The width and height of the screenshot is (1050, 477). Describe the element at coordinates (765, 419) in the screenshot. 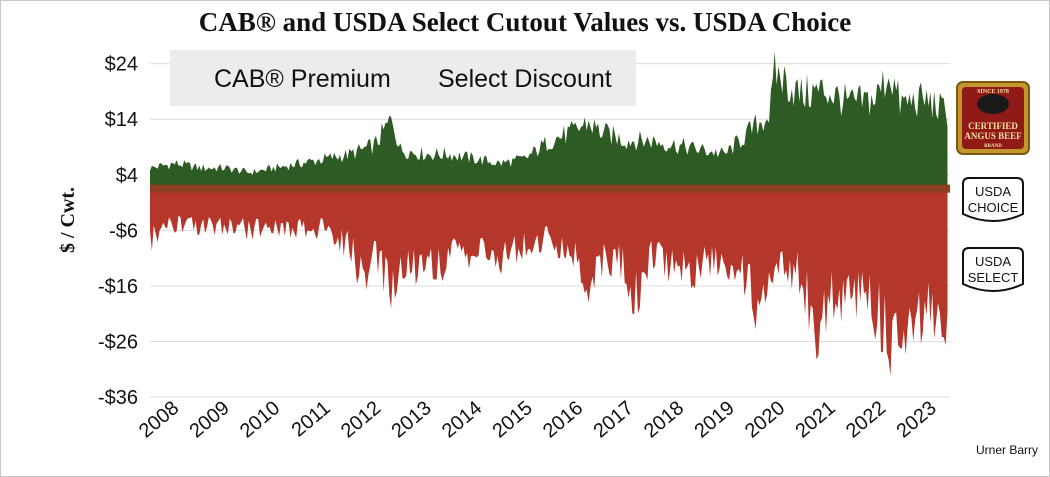

I see `x-tick-label: 2020` at that location.